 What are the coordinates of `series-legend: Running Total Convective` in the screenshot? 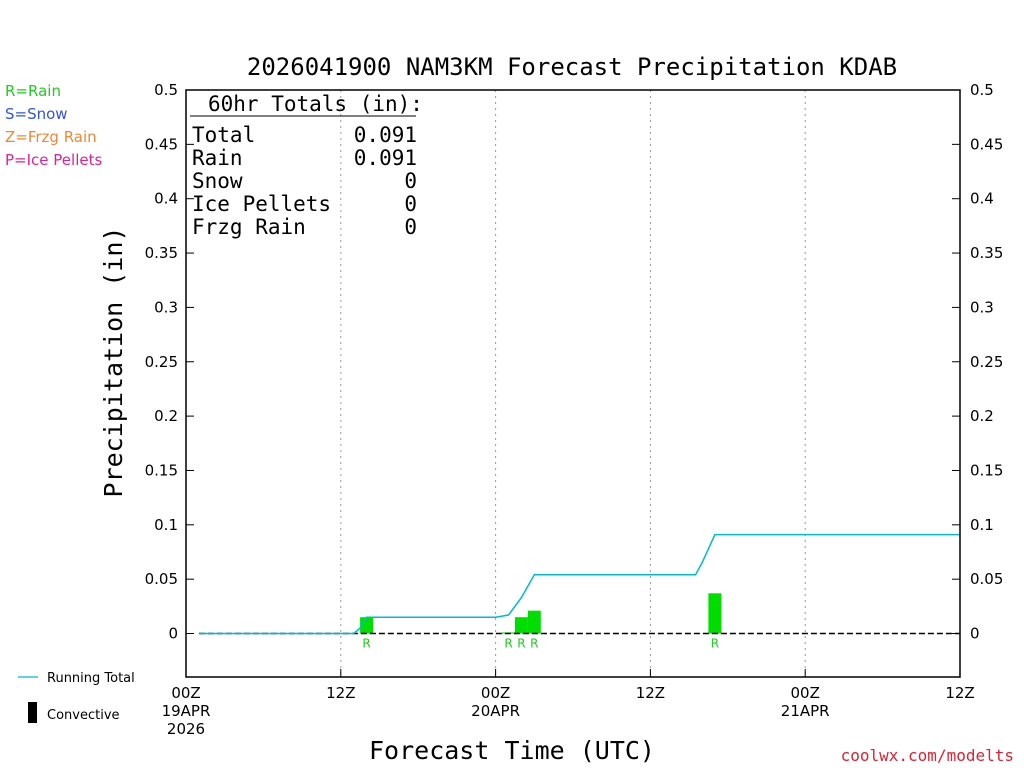 It's located at (76, 697).